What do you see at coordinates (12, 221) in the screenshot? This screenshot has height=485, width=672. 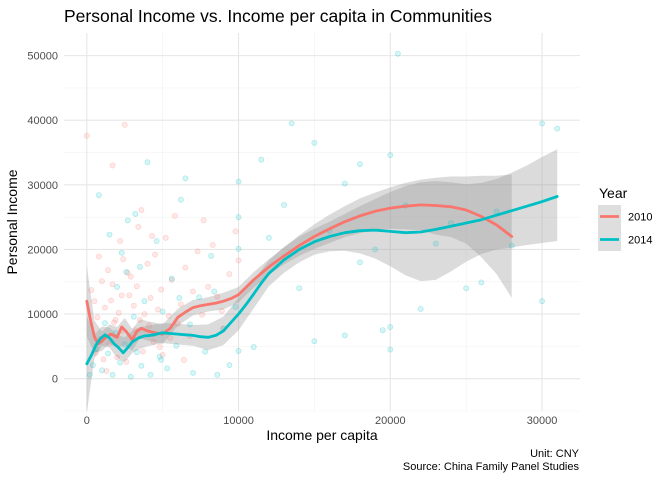 I see `y-axis-label: Personal Income` at bounding box center [12, 221].